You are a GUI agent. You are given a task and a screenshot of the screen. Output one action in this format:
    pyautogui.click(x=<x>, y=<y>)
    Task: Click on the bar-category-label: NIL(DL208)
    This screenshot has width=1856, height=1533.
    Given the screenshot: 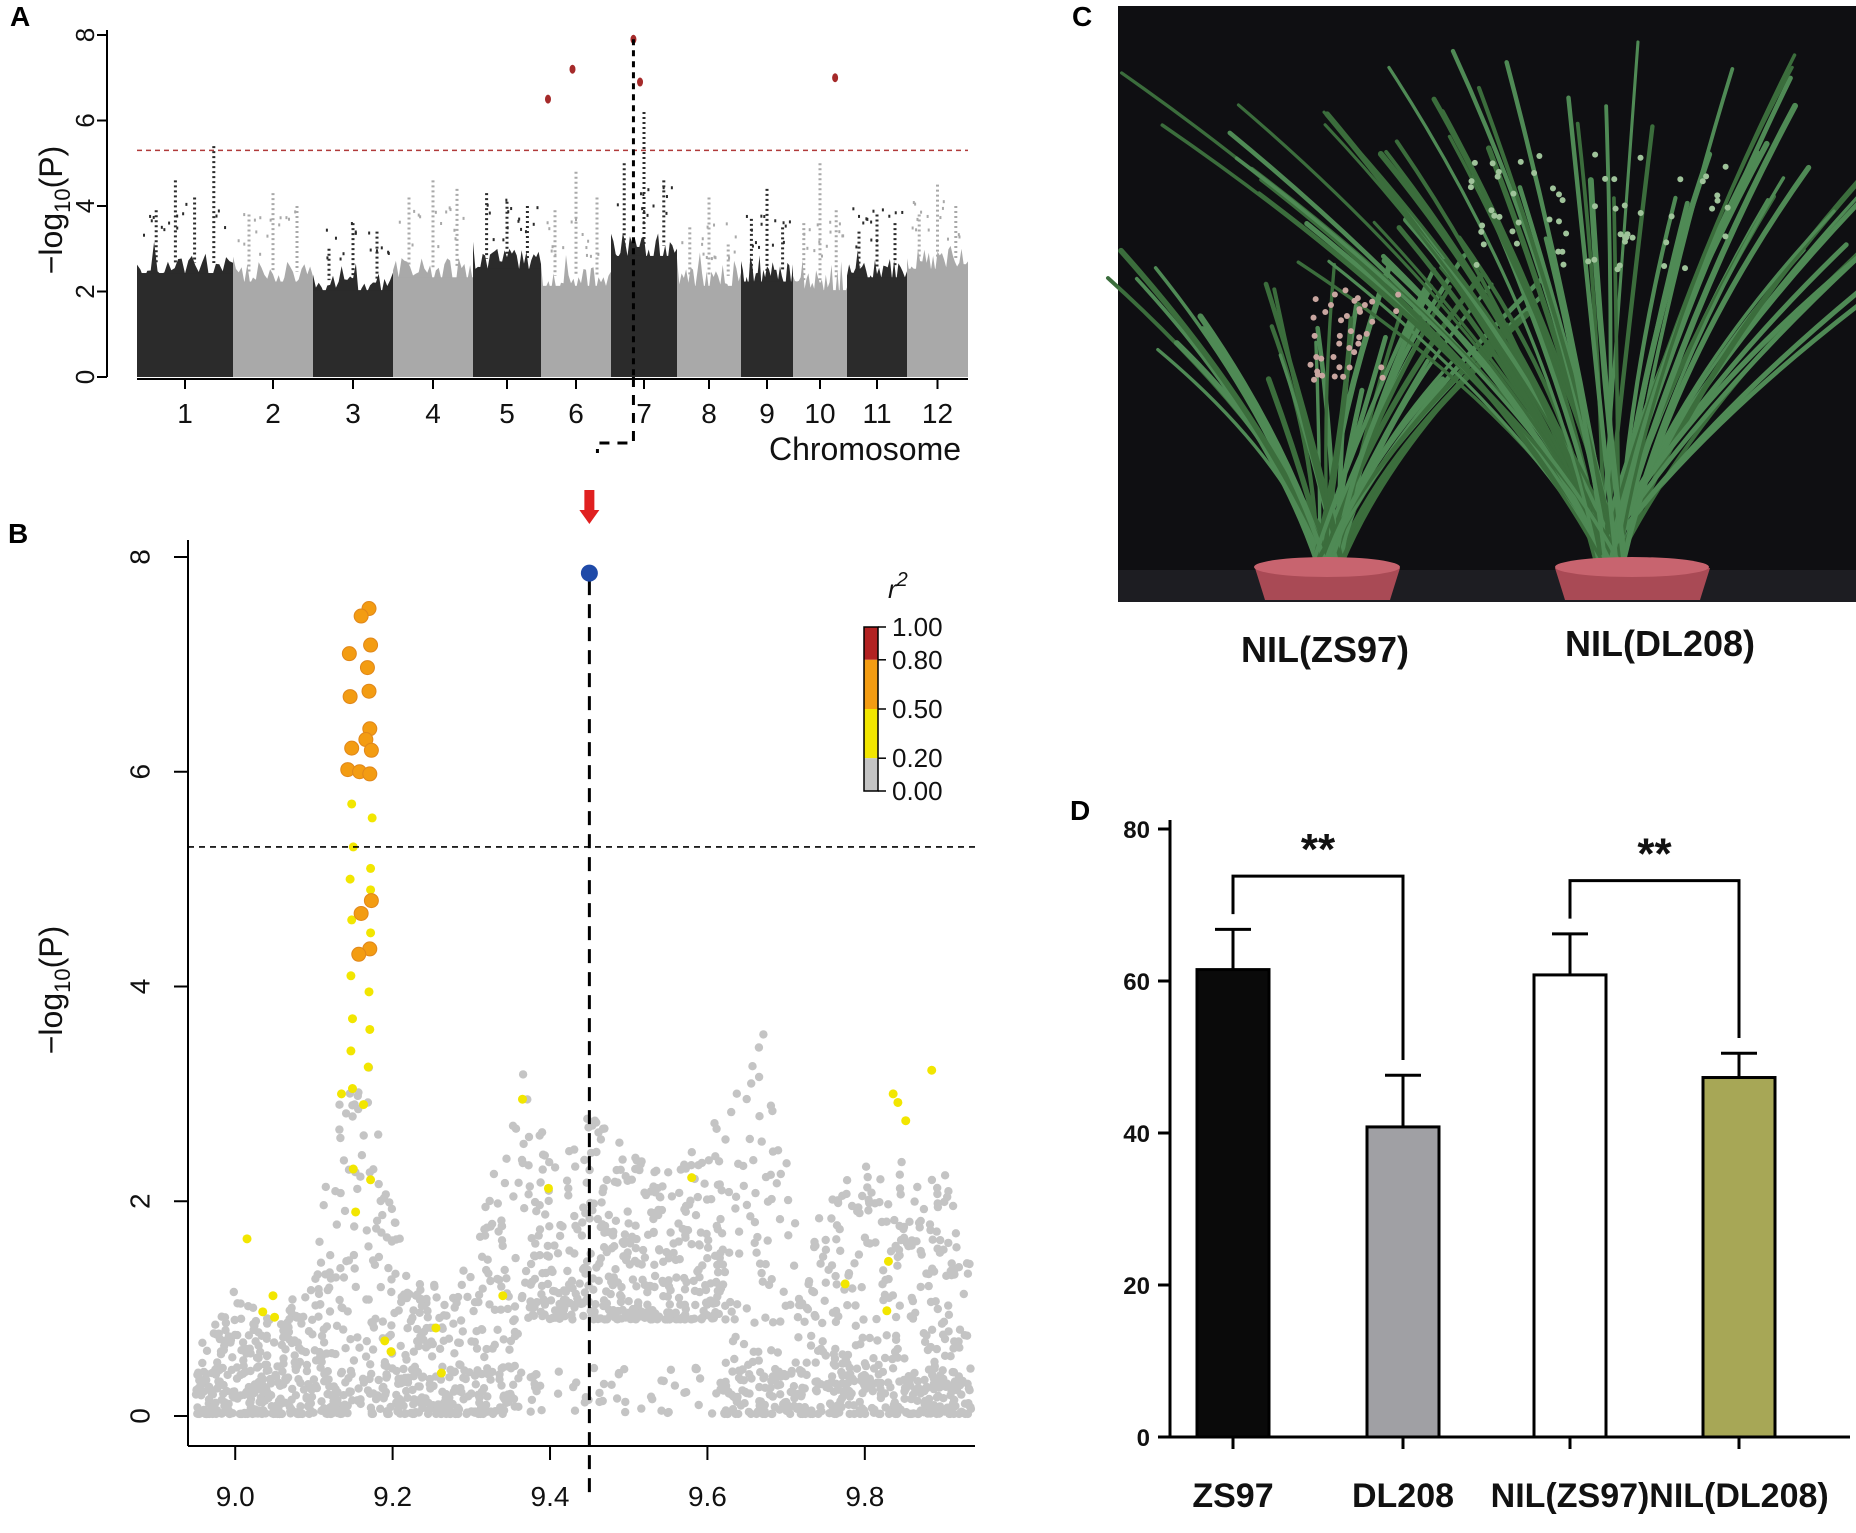 What is the action you would take?
    pyautogui.click(x=1738, y=1496)
    